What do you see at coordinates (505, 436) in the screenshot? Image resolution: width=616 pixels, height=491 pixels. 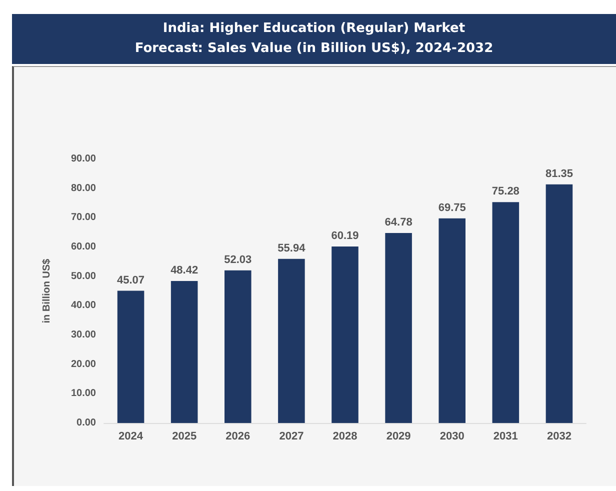 I see `x-tick-label: 2031` at bounding box center [505, 436].